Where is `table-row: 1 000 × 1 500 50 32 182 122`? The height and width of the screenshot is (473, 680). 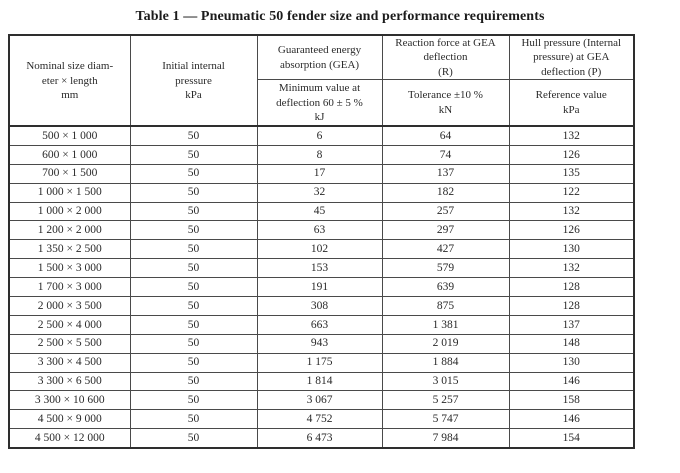
table-row: 1 000 × 1 500 50 32 182 122 is located at coordinates (321, 192).